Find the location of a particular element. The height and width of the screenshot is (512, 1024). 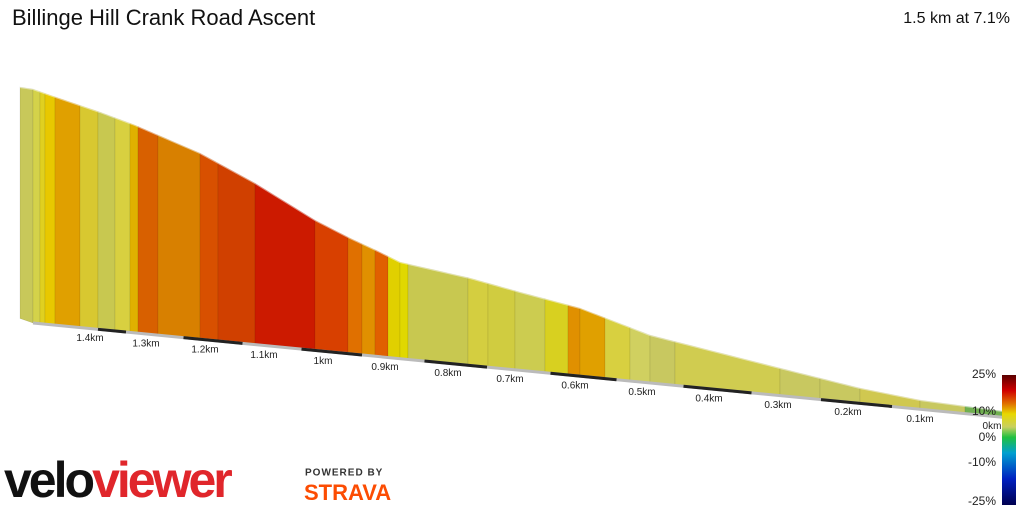

distance-label: 1.4km is located at coordinates (89, 338).